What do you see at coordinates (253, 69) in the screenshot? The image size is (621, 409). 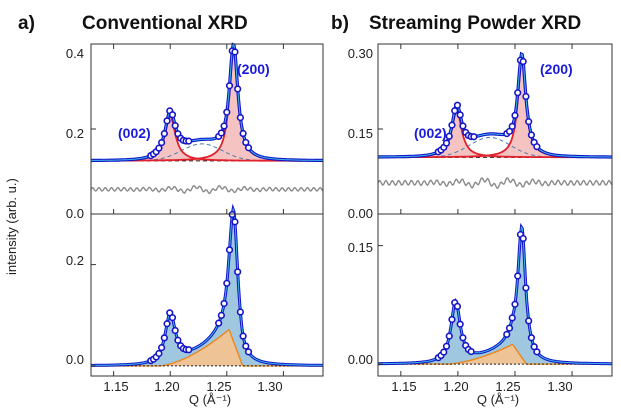 I see `peak-label-a-200: (200)` at bounding box center [253, 69].